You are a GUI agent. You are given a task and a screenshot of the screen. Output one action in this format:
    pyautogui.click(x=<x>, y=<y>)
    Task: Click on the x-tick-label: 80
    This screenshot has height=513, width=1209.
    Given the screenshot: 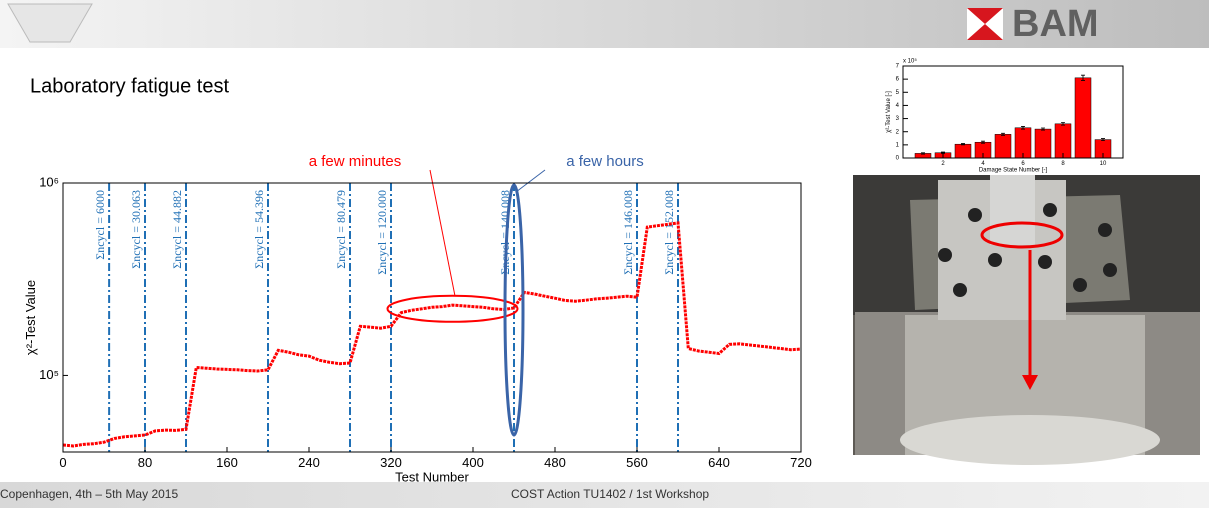 What is the action you would take?
    pyautogui.click(x=145, y=462)
    